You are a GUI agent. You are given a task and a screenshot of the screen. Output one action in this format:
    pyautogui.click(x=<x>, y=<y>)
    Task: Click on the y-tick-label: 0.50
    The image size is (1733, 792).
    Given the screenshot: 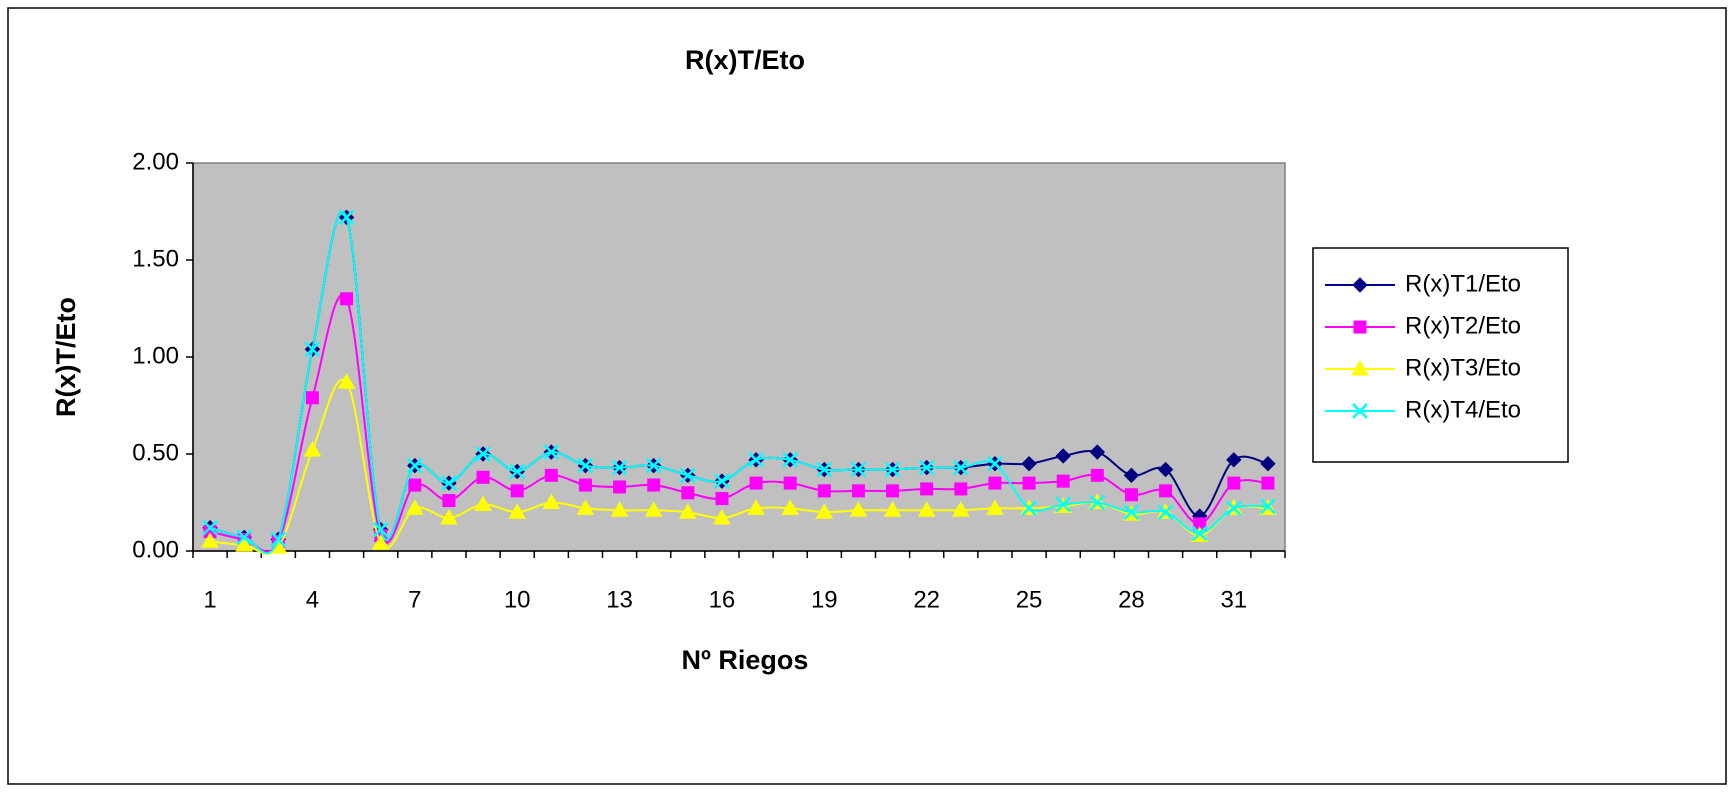 What is the action you would take?
    pyautogui.click(x=155, y=452)
    